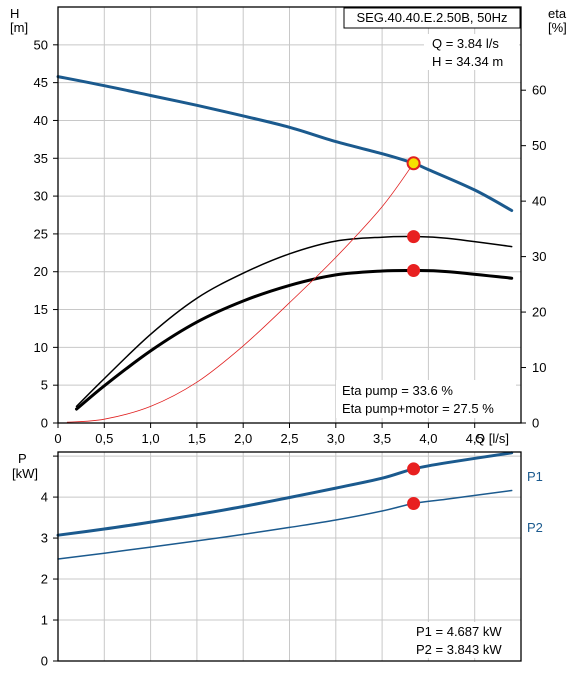 The image size is (585, 674). What do you see at coordinates (539, 145) in the screenshot?
I see `y-right-tick-label: 50` at bounding box center [539, 145].